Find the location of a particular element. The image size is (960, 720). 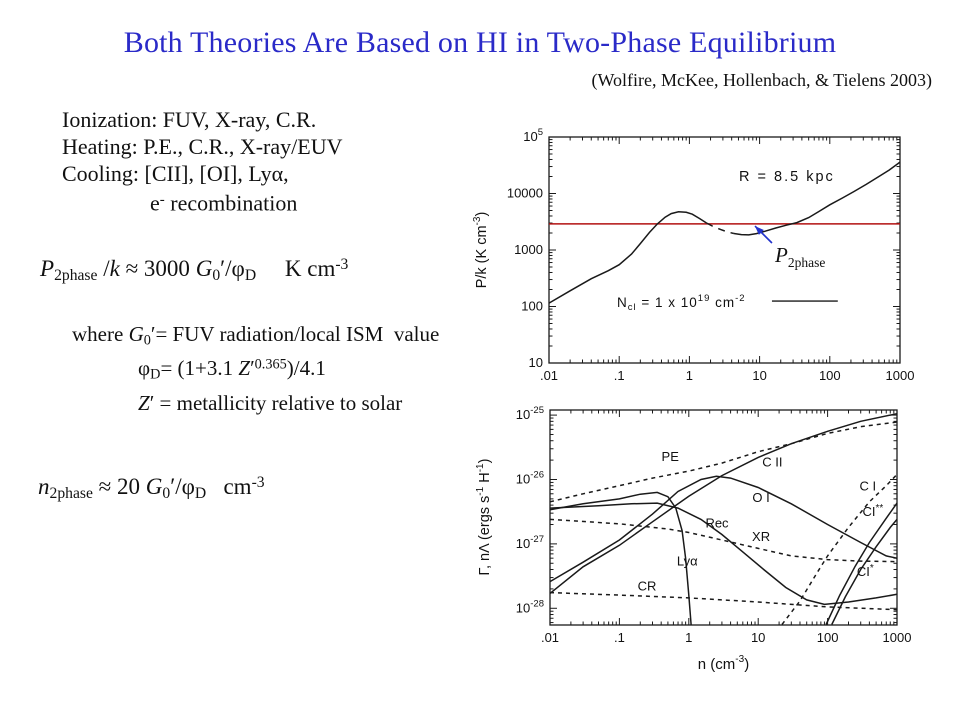

series-CII-cooling is located at coordinates (723, 503).